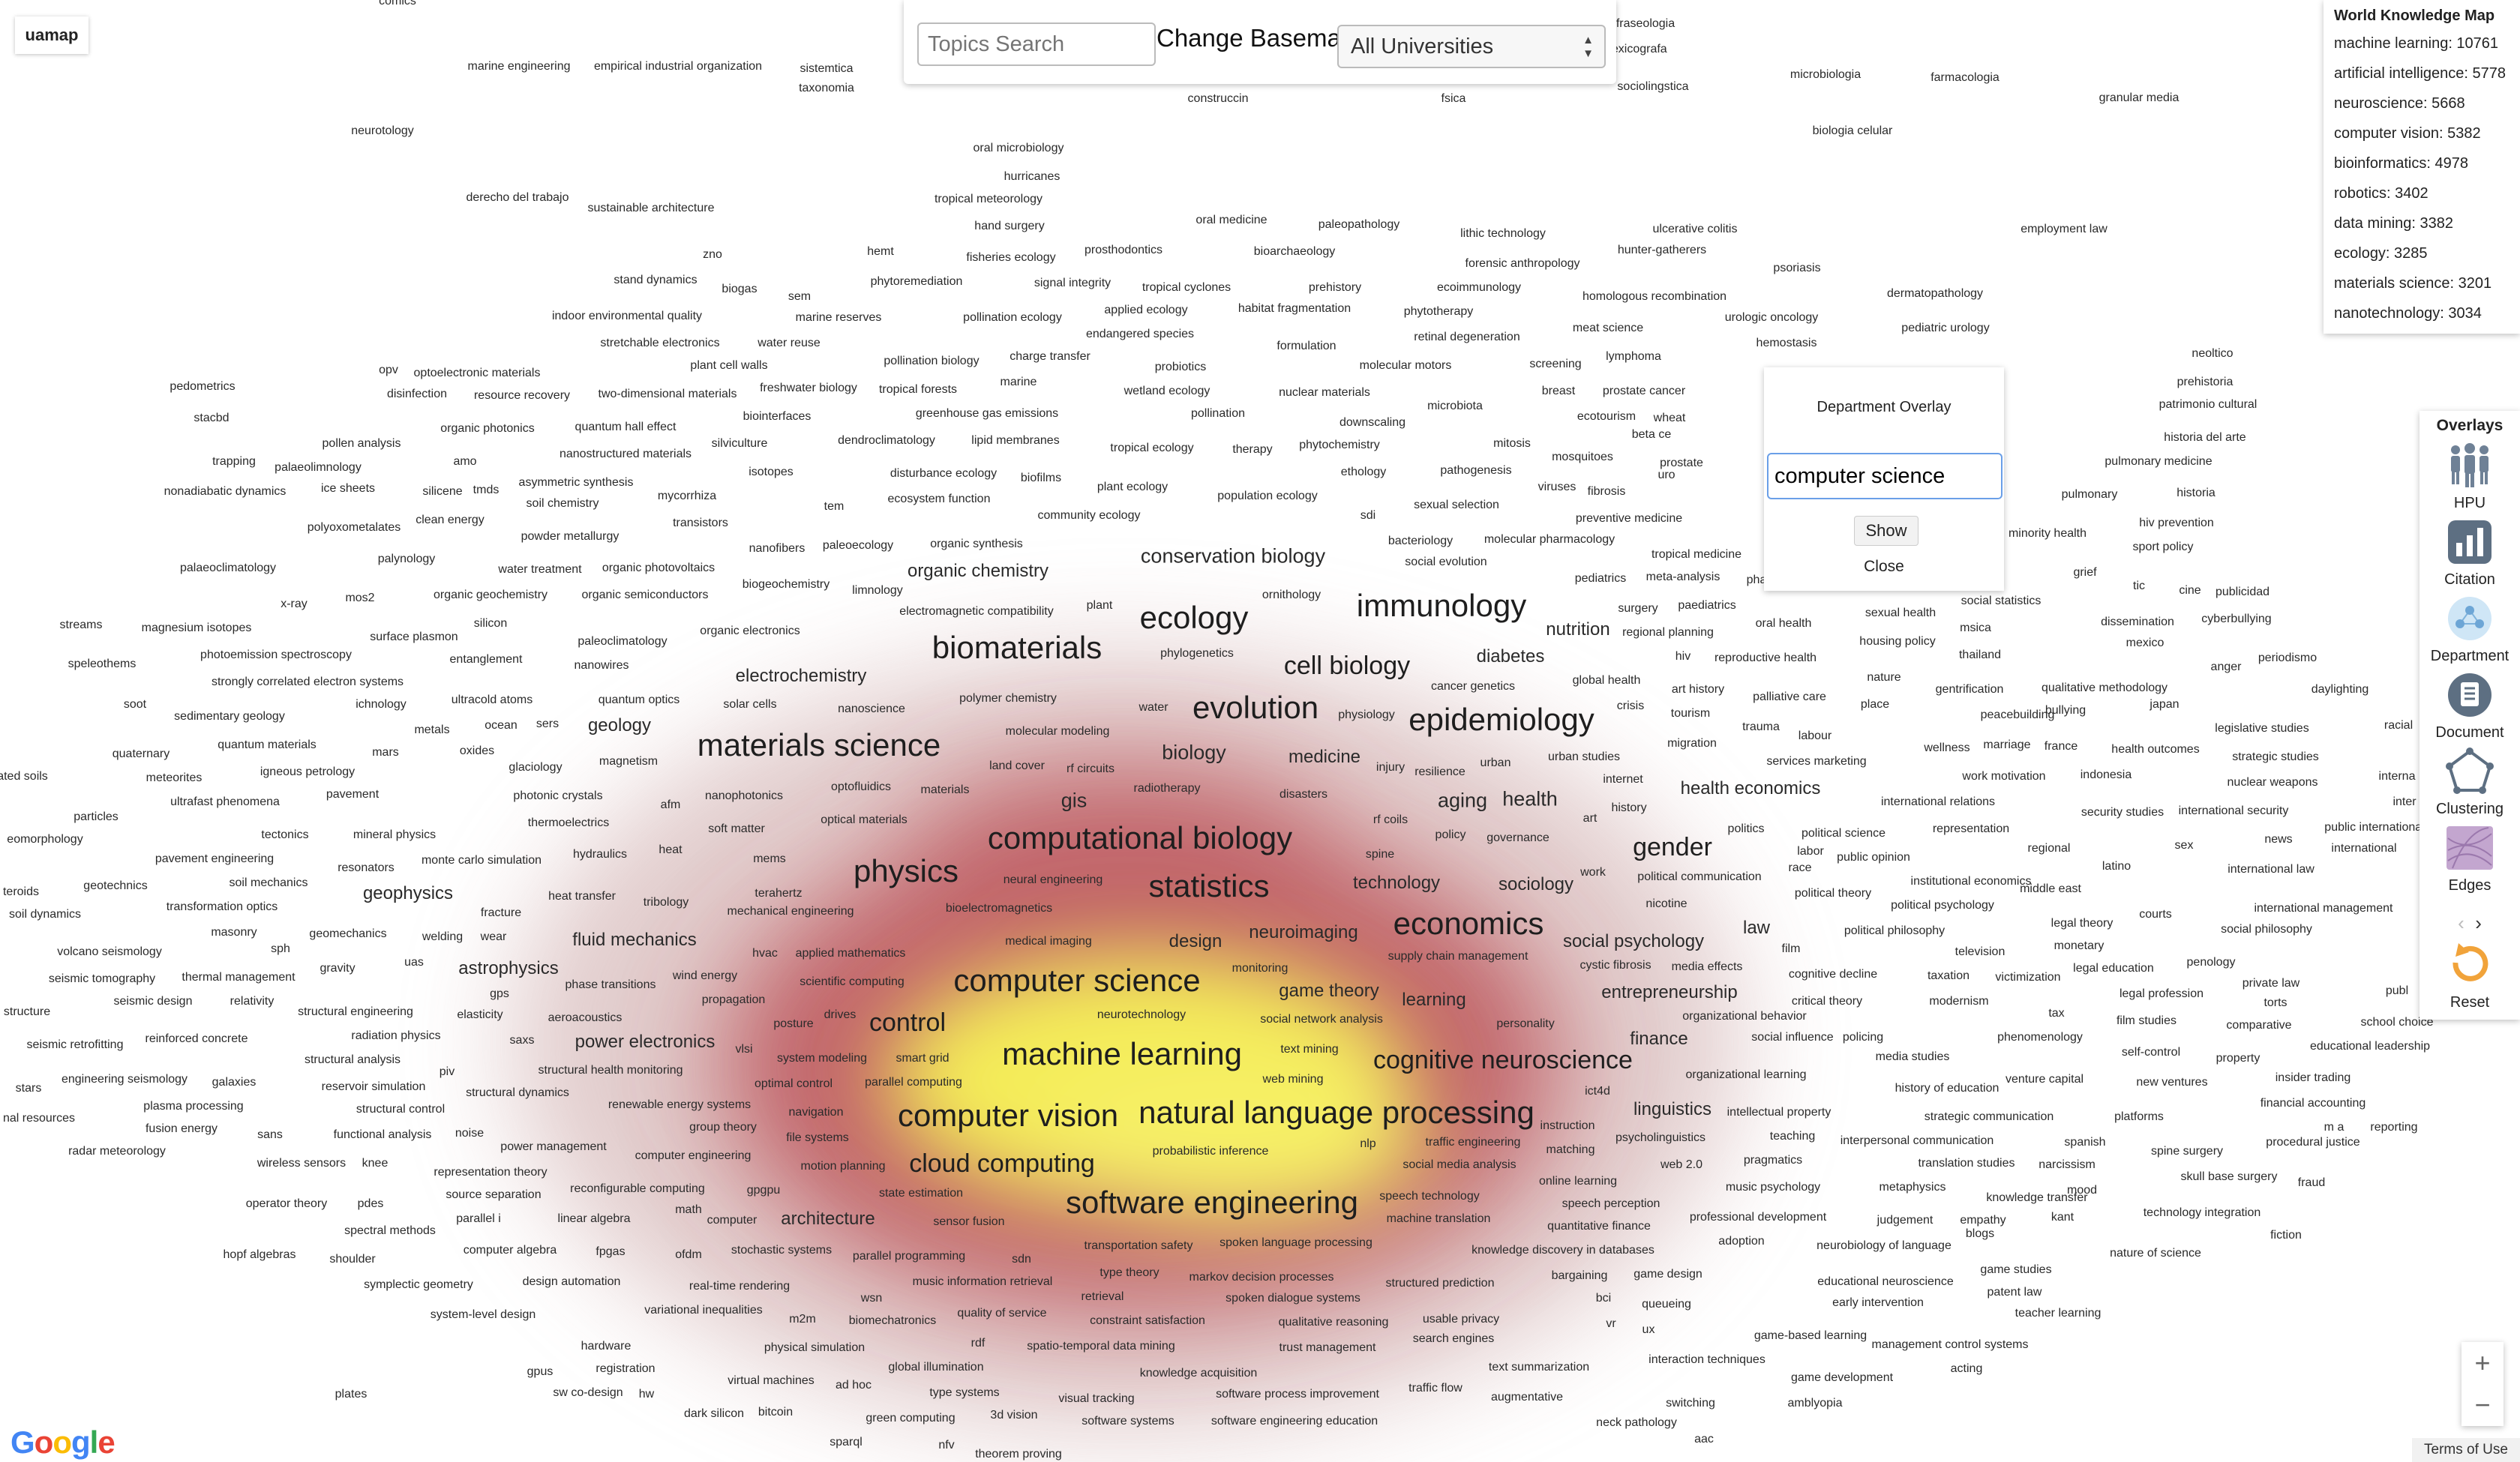  Describe the element at coordinates (2122, 813) in the screenshot. I see `map-term-label: security studies` at that location.